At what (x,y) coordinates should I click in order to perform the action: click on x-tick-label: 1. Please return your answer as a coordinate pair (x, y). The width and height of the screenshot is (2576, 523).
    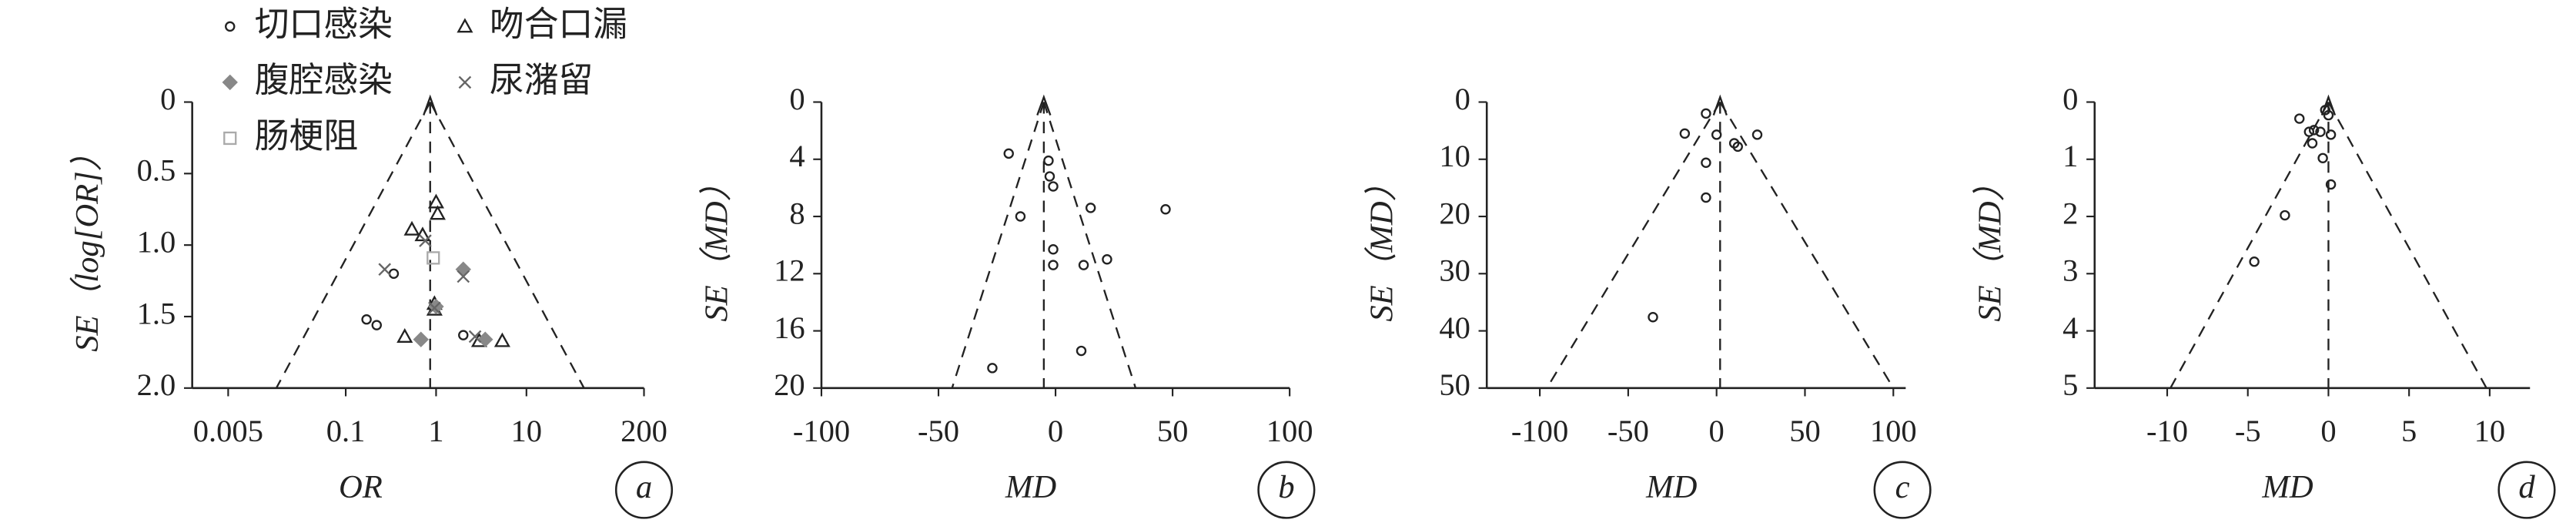
    Looking at the image, I should click on (435, 431).